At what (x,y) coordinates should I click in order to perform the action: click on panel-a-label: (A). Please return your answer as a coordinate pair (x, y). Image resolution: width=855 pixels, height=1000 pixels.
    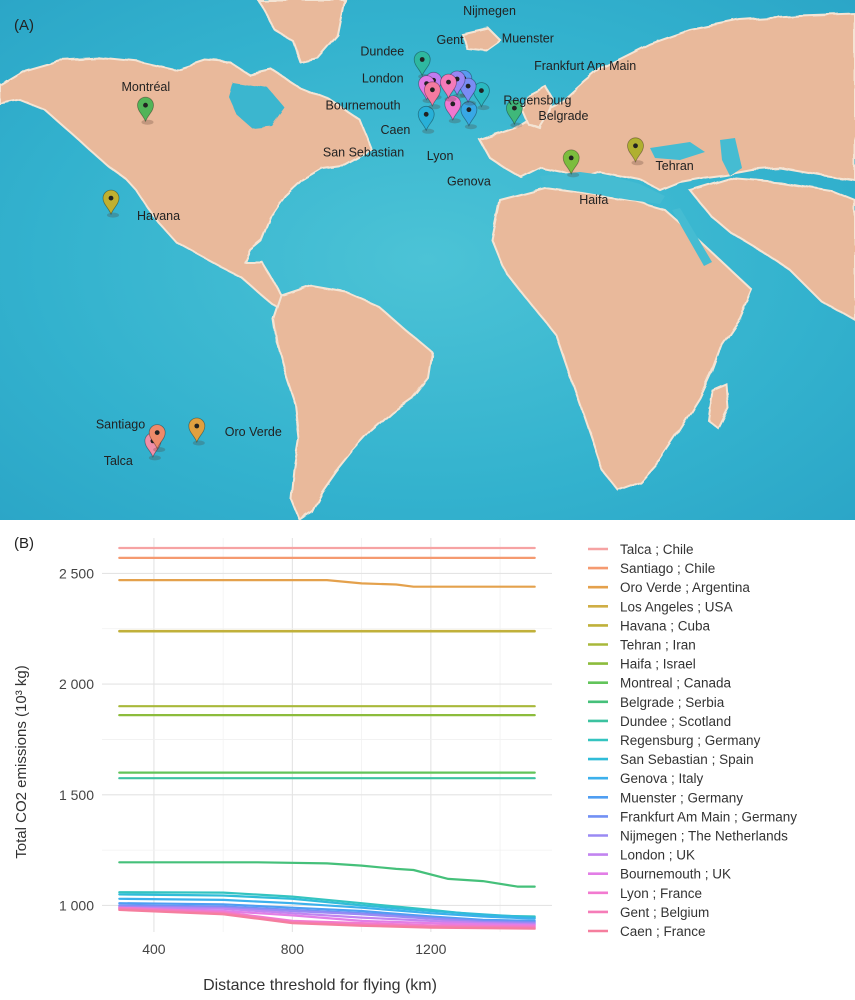
    Looking at the image, I should click on (24, 25).